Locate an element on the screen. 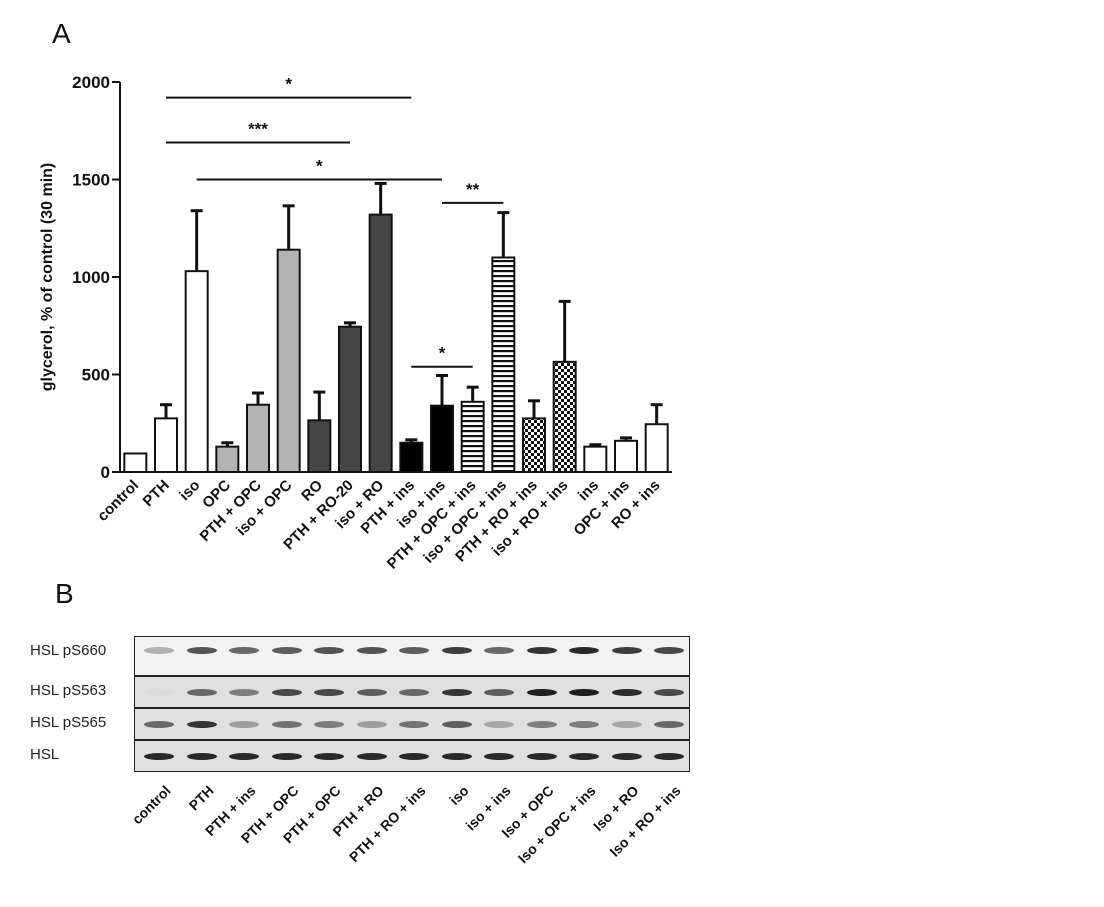 The width and height of the screenshot is (1104, 907). significance-label: *** is located at coordinates (258, 128).